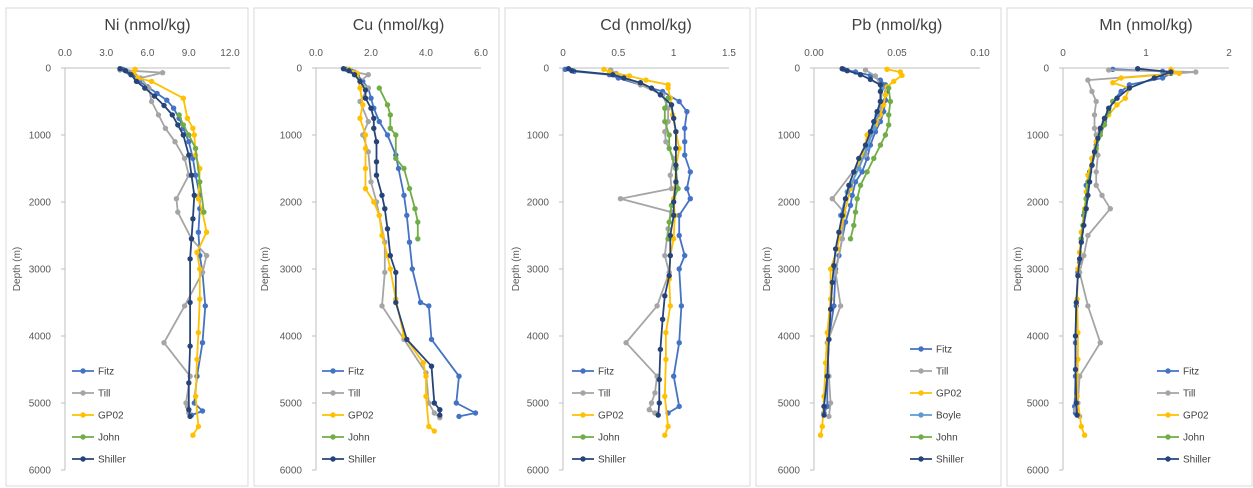 Image resolution: width=1253 pixels, height=488 pixels. I want to click on x-tick-label: 4.0, so click(426, 53).